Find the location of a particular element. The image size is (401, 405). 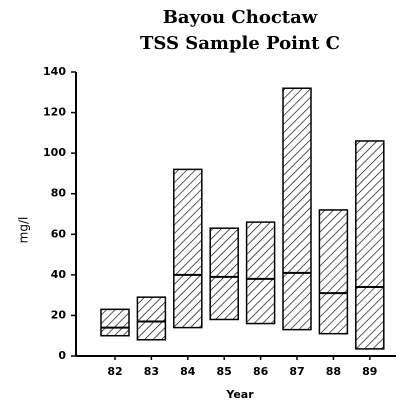

y-tick-label: 140 is located at coordinates (54, 71).